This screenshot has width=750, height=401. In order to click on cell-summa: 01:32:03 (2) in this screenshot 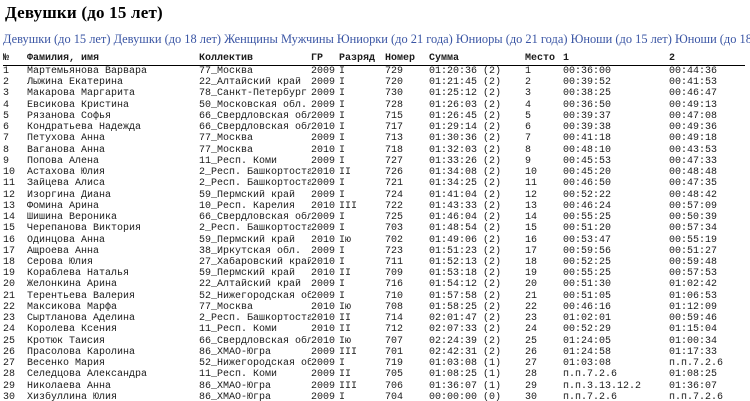, I will do `click(465, 150)`.